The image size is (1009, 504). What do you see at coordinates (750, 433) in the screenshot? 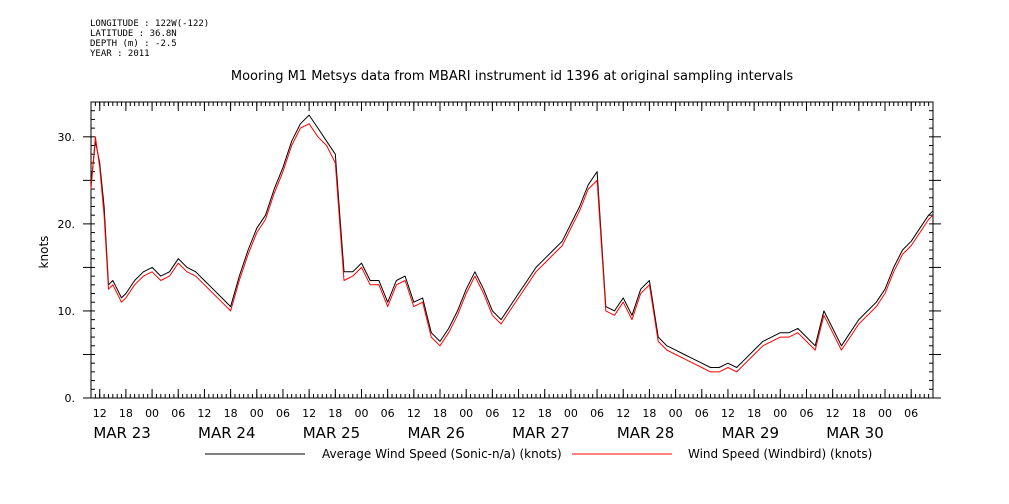
I see `x-date-label: MAR 29` at bounding box center [750, 433].